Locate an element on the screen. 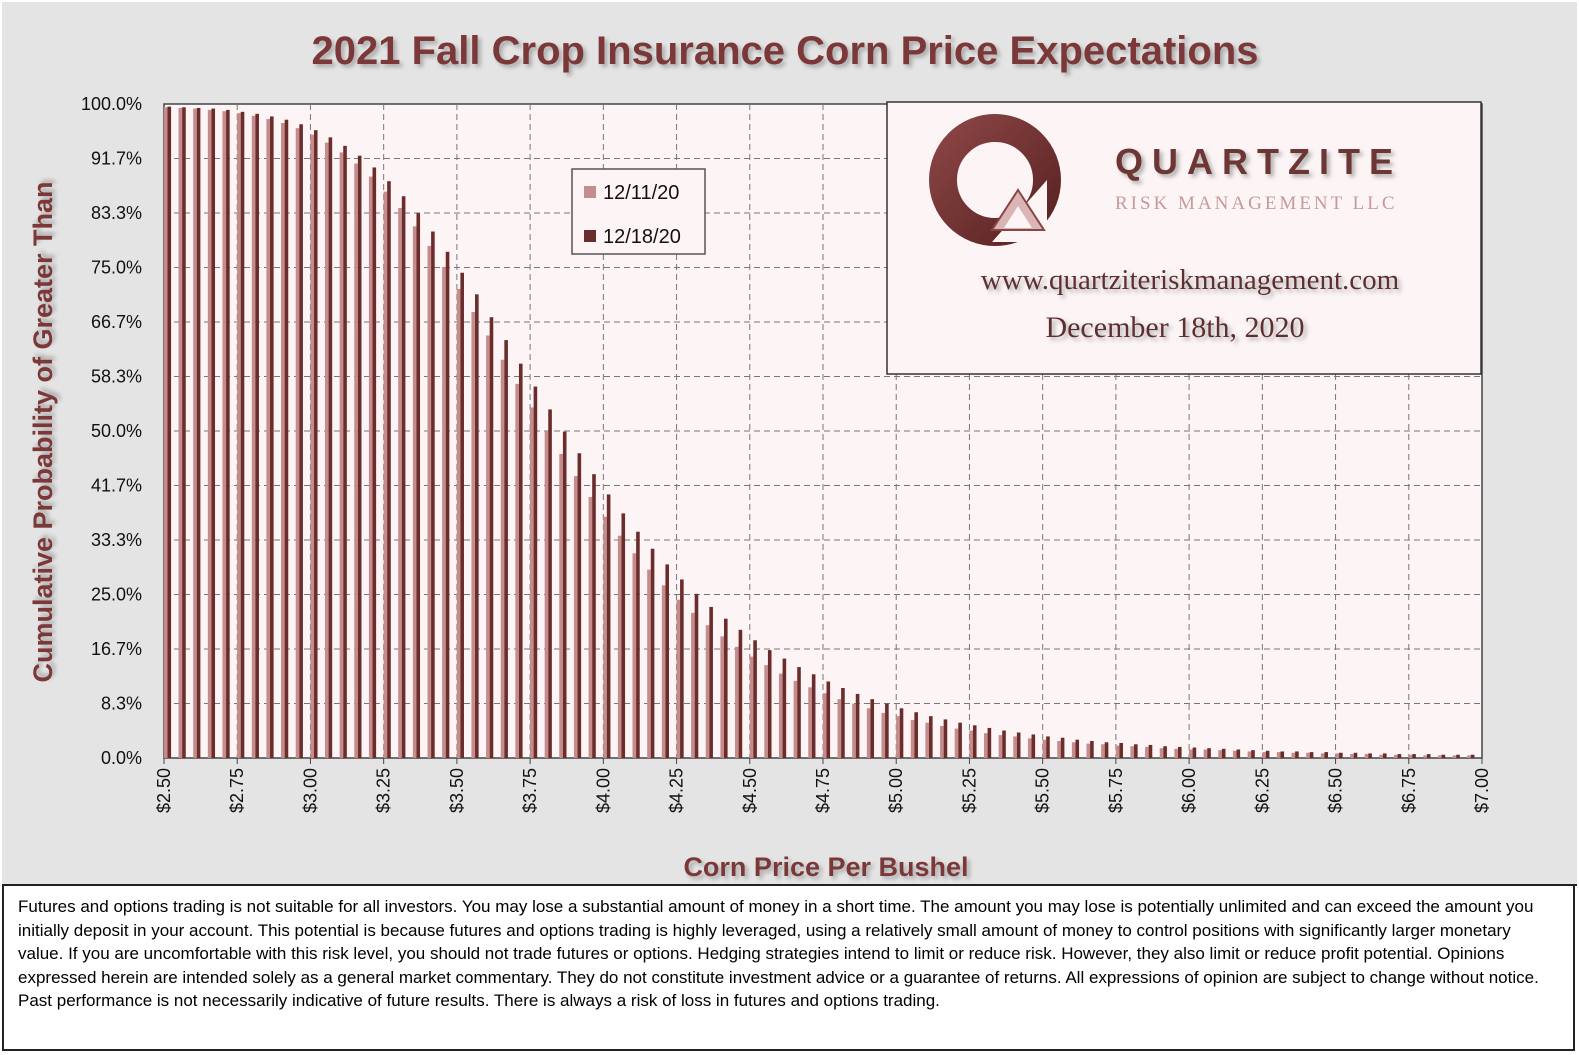 This screenshot has height=1055, width=1579. x-tick-label: $6.50 is located at coordinates (1336, 790).